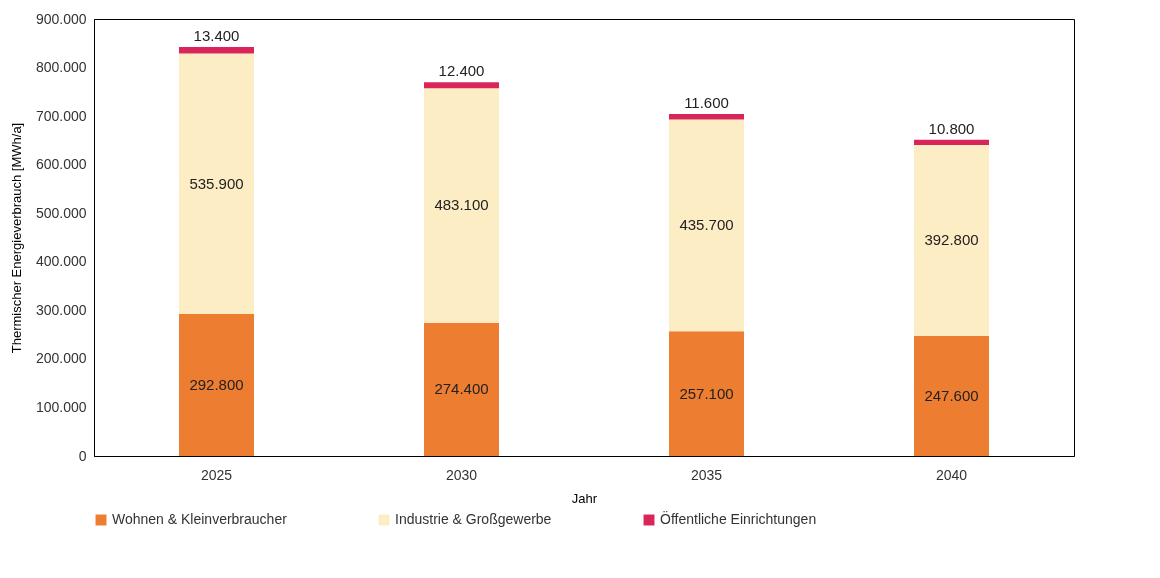 Image resolution: width=1160 pixels, height=578 pixels. I want to click on y-tick-label: 900.000, so click(61, 18).